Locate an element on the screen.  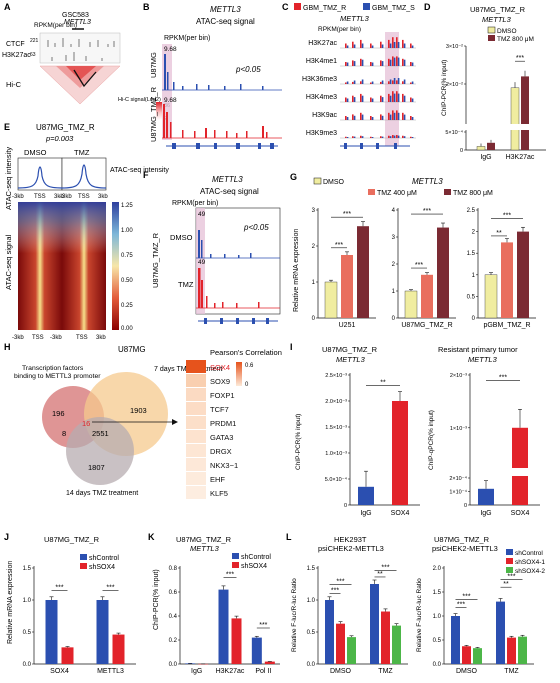
panel-k-category-label: H3K27ac is located at coordinates (230, 671).